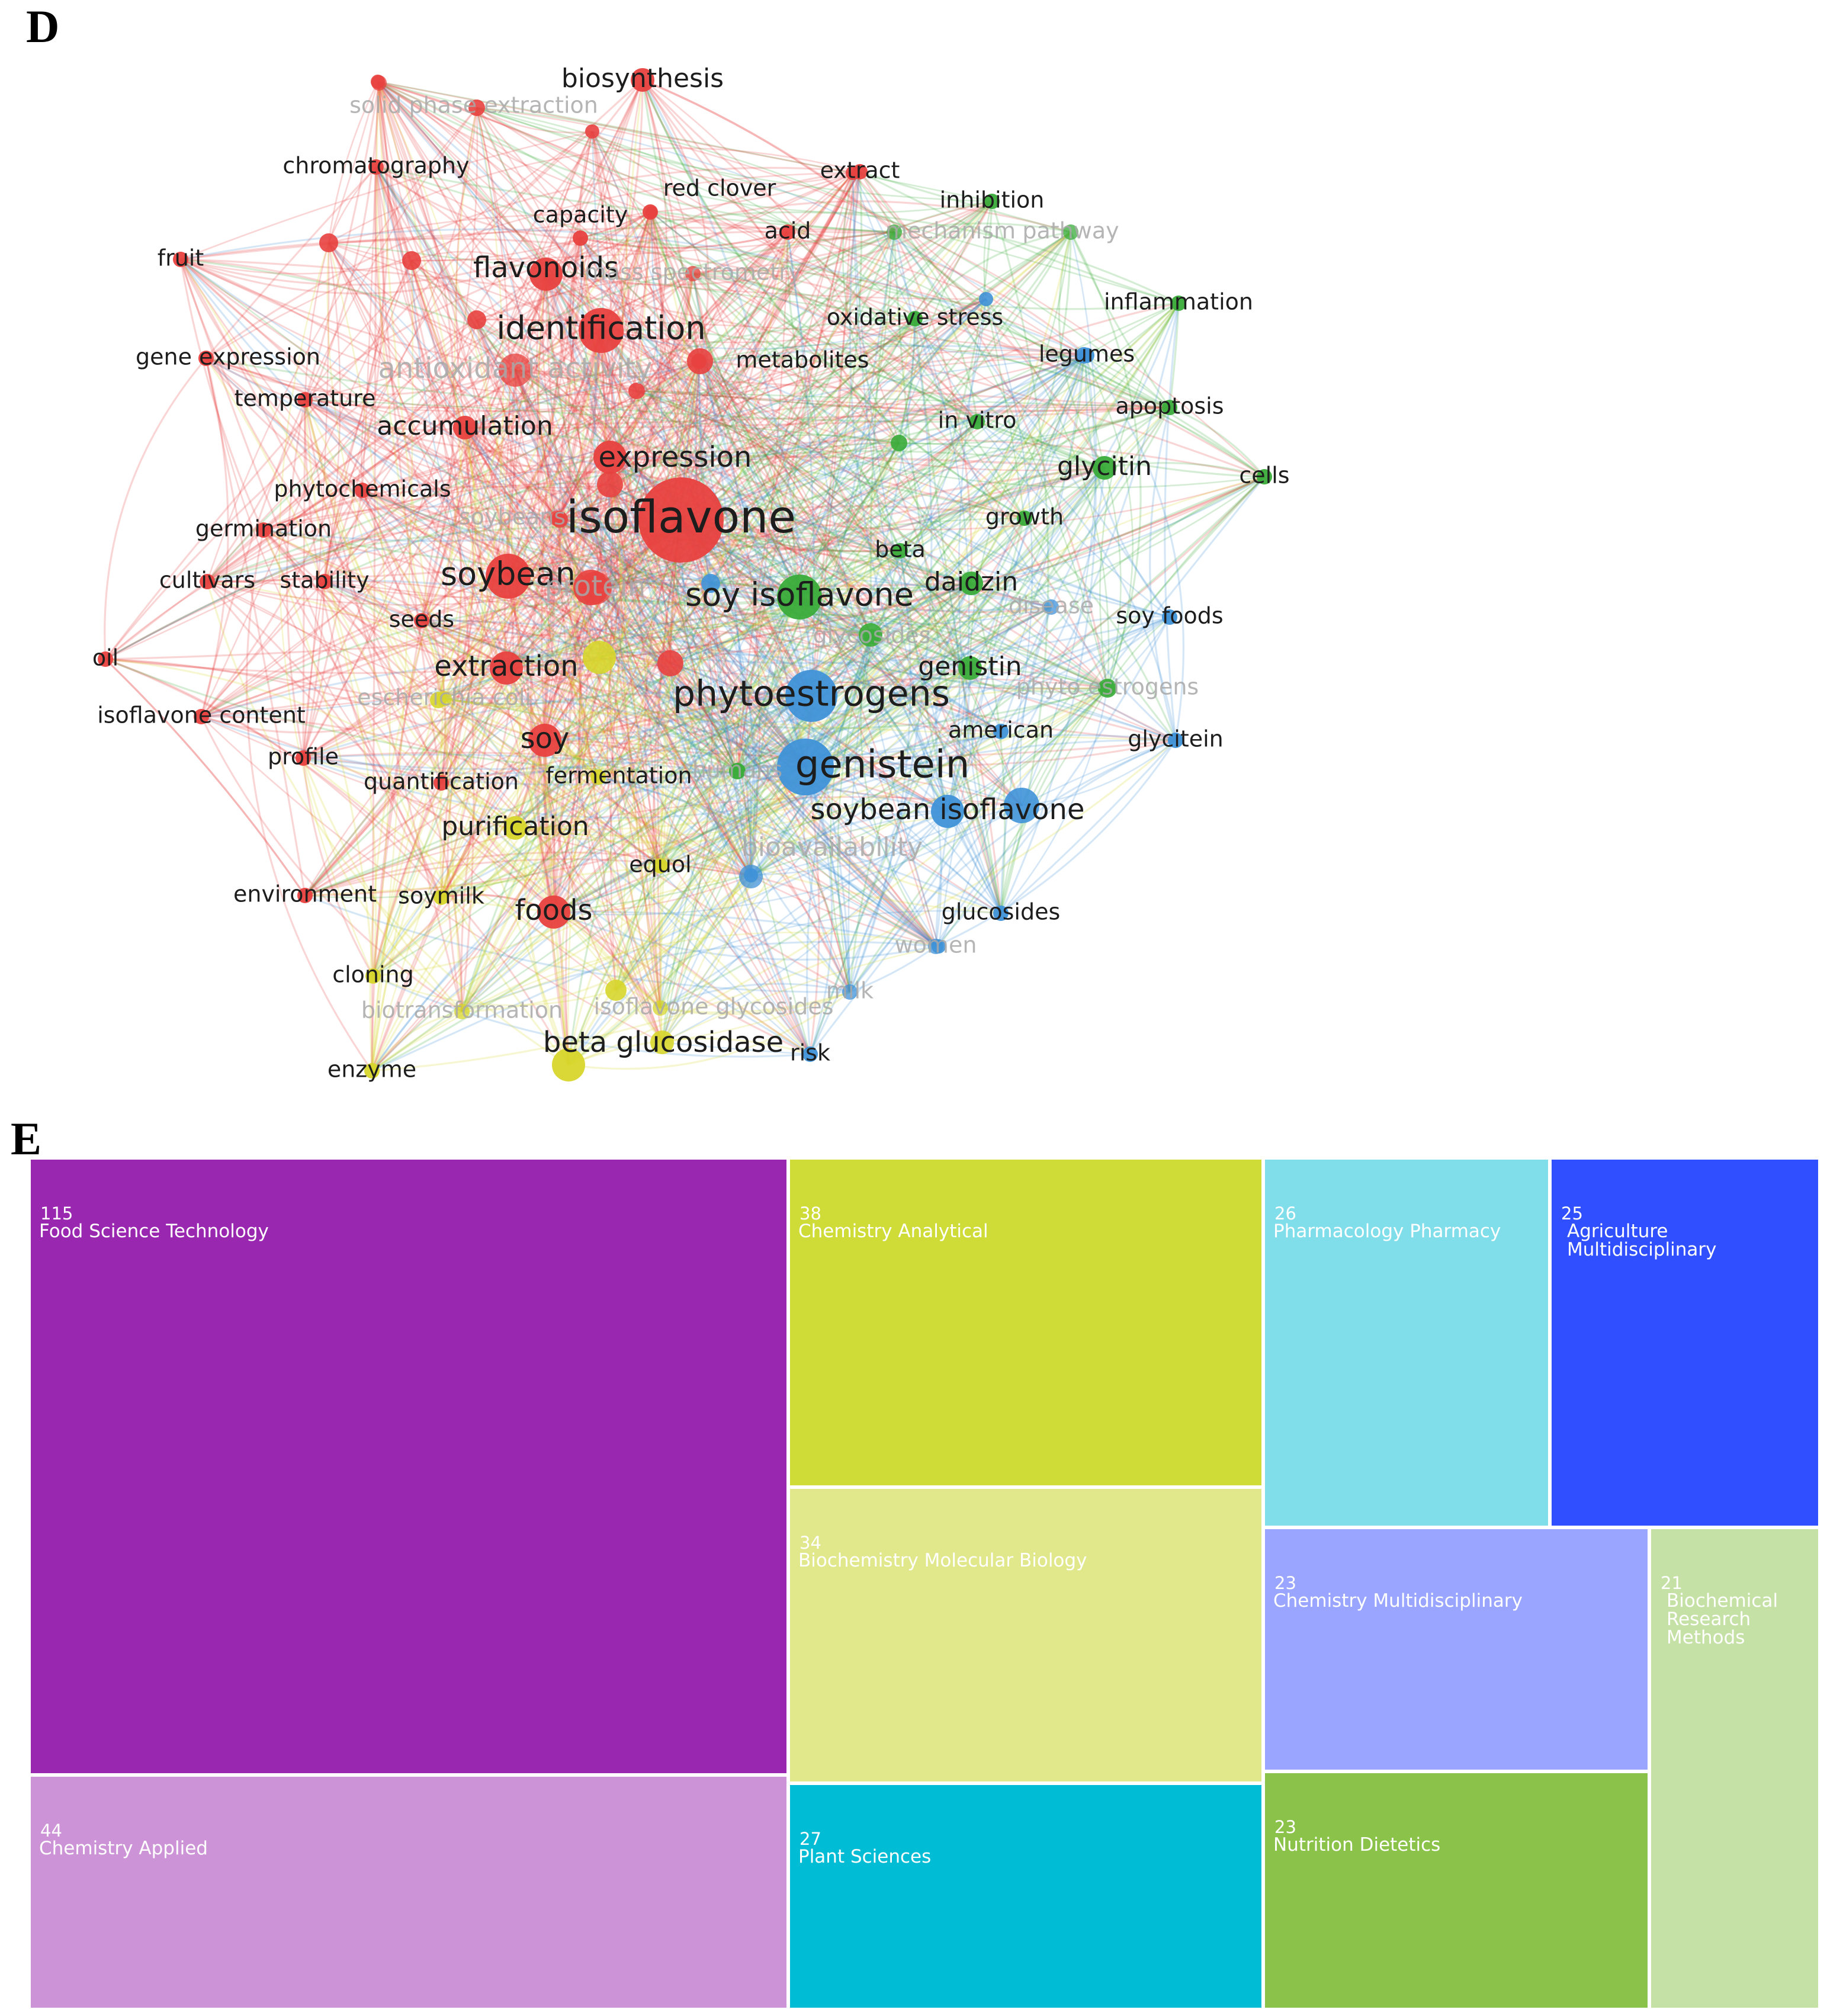  Describe the element at coordinates (43, 26) in the screenshot. I see `panel-d-letter: D` at that location.